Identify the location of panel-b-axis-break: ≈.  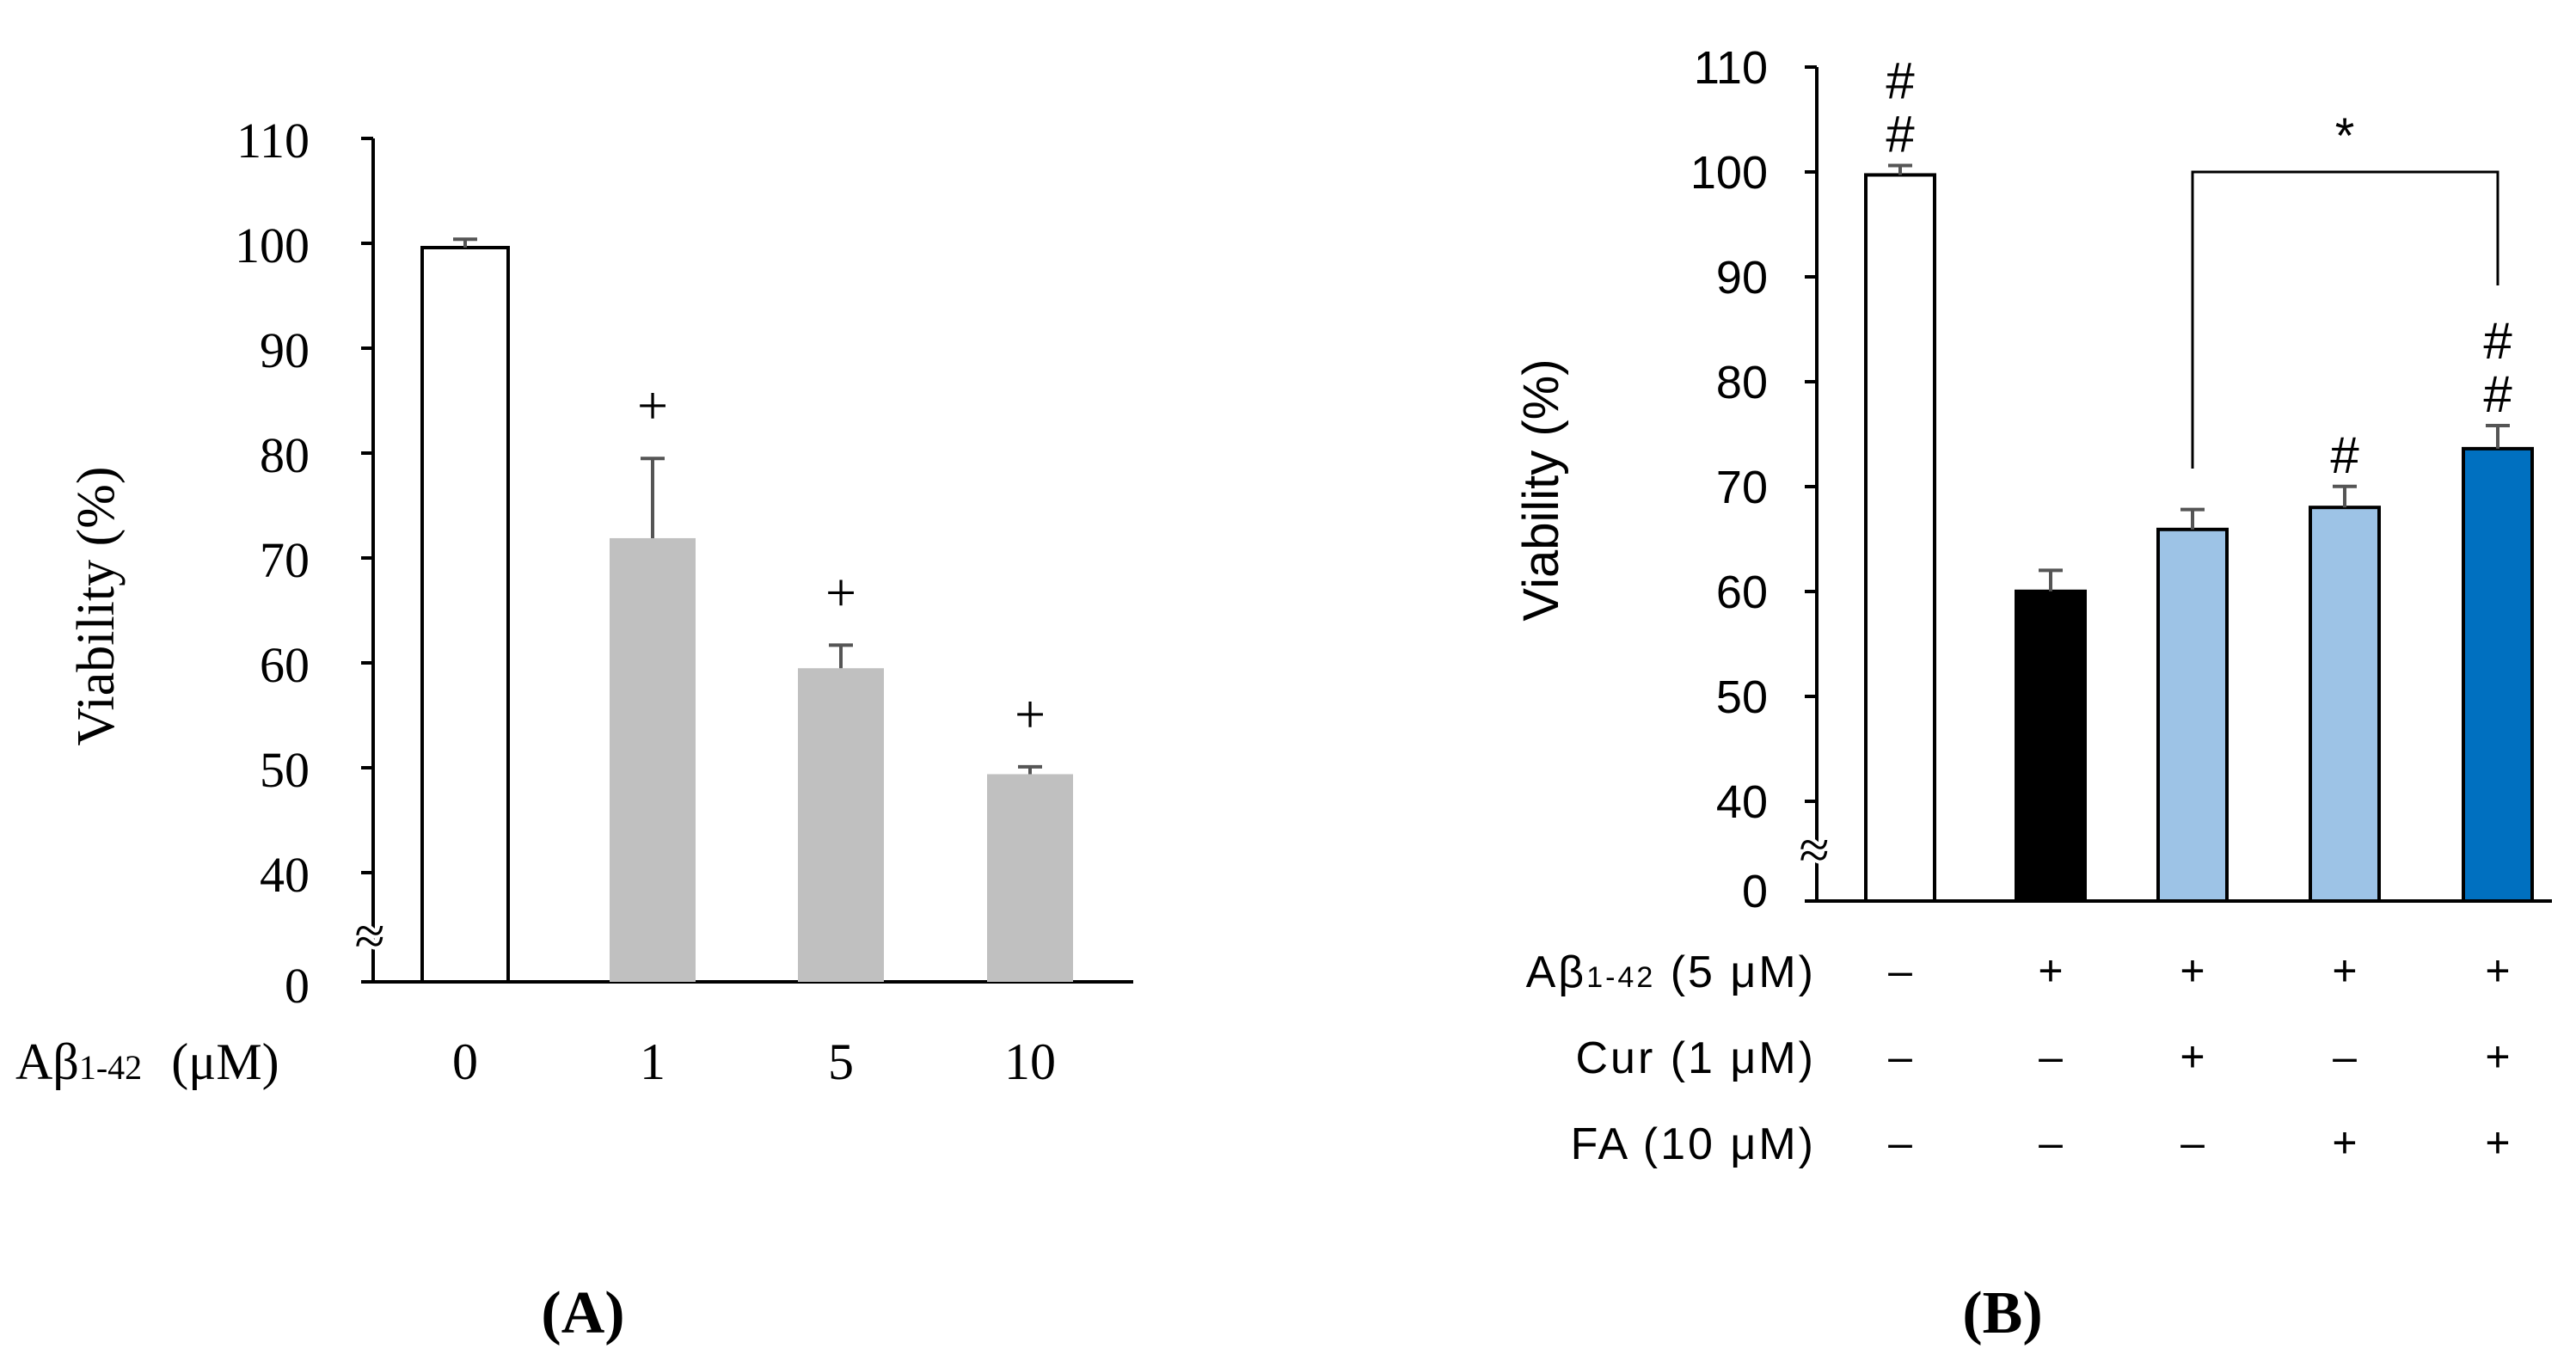
(1814, 850).